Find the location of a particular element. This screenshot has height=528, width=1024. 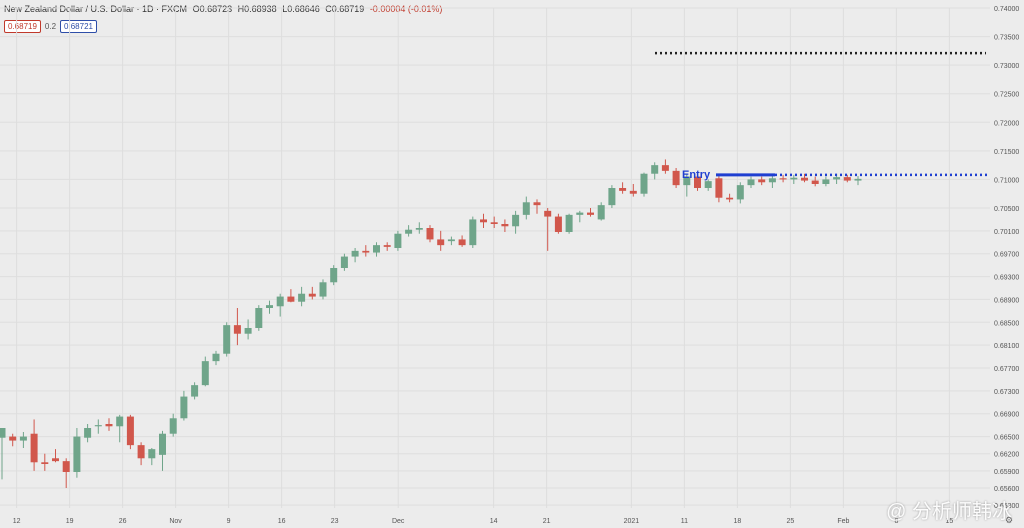

y-tick-label: 0.70500 is located at coordinates (1006, 209).